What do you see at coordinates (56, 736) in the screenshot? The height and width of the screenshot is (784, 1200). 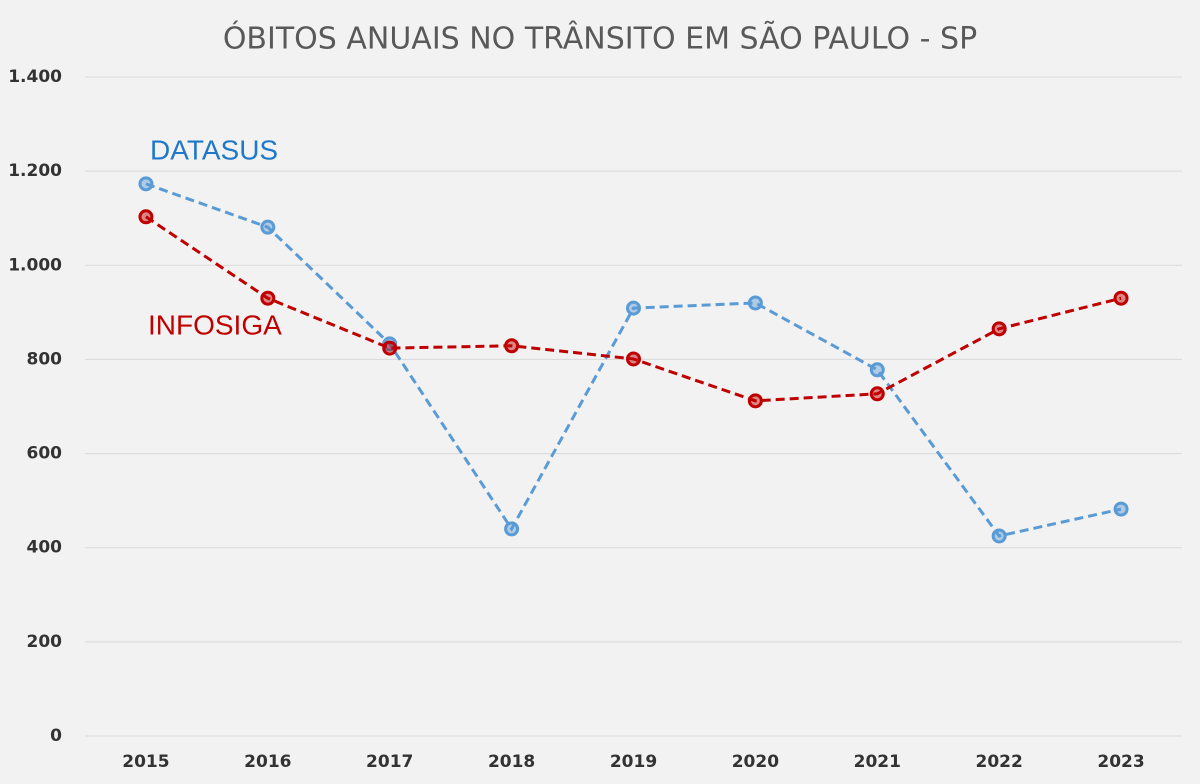 I see `y-tick-label: 0` at bounding box center [56, 736].